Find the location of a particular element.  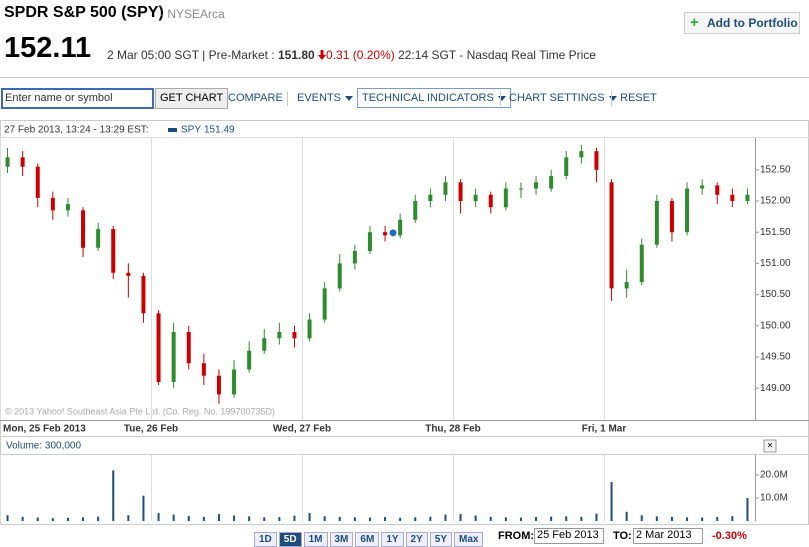

events-label: EVENTS is located at coordinates (319, 98).